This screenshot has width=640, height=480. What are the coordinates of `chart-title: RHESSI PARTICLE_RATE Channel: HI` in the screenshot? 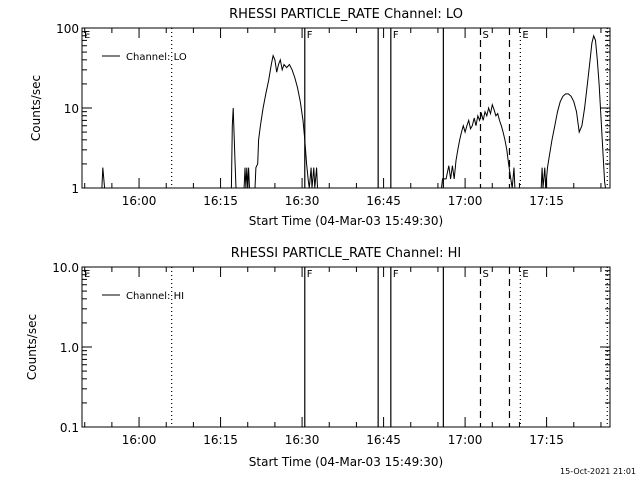 It's located at (346, 253).